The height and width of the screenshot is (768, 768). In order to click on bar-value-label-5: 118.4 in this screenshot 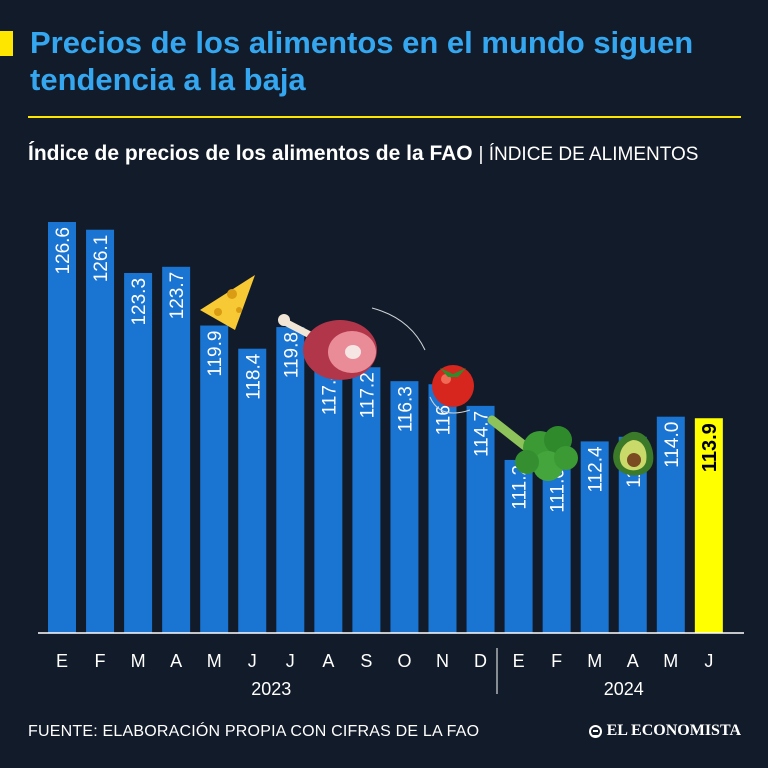, I will do `click(253, 376)`.